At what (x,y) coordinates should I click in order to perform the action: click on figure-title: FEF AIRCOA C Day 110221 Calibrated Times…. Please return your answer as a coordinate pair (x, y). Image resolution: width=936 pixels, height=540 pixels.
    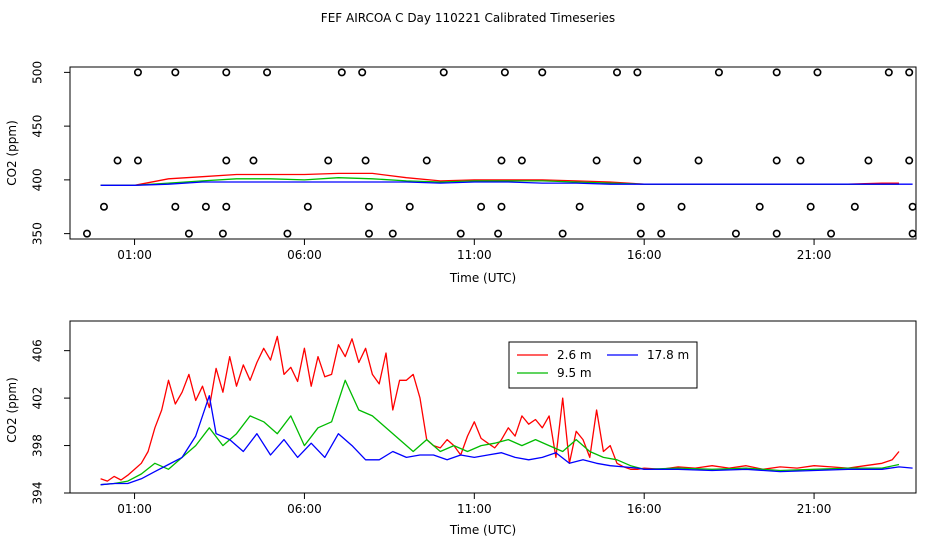
    Looking at the image, I should click on (468, 18).